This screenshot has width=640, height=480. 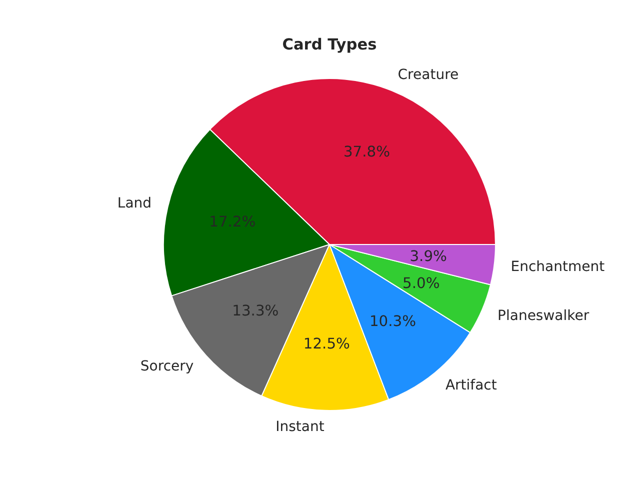 I want to click on slice-label: Planeswalker, so click(x=544, y=316).